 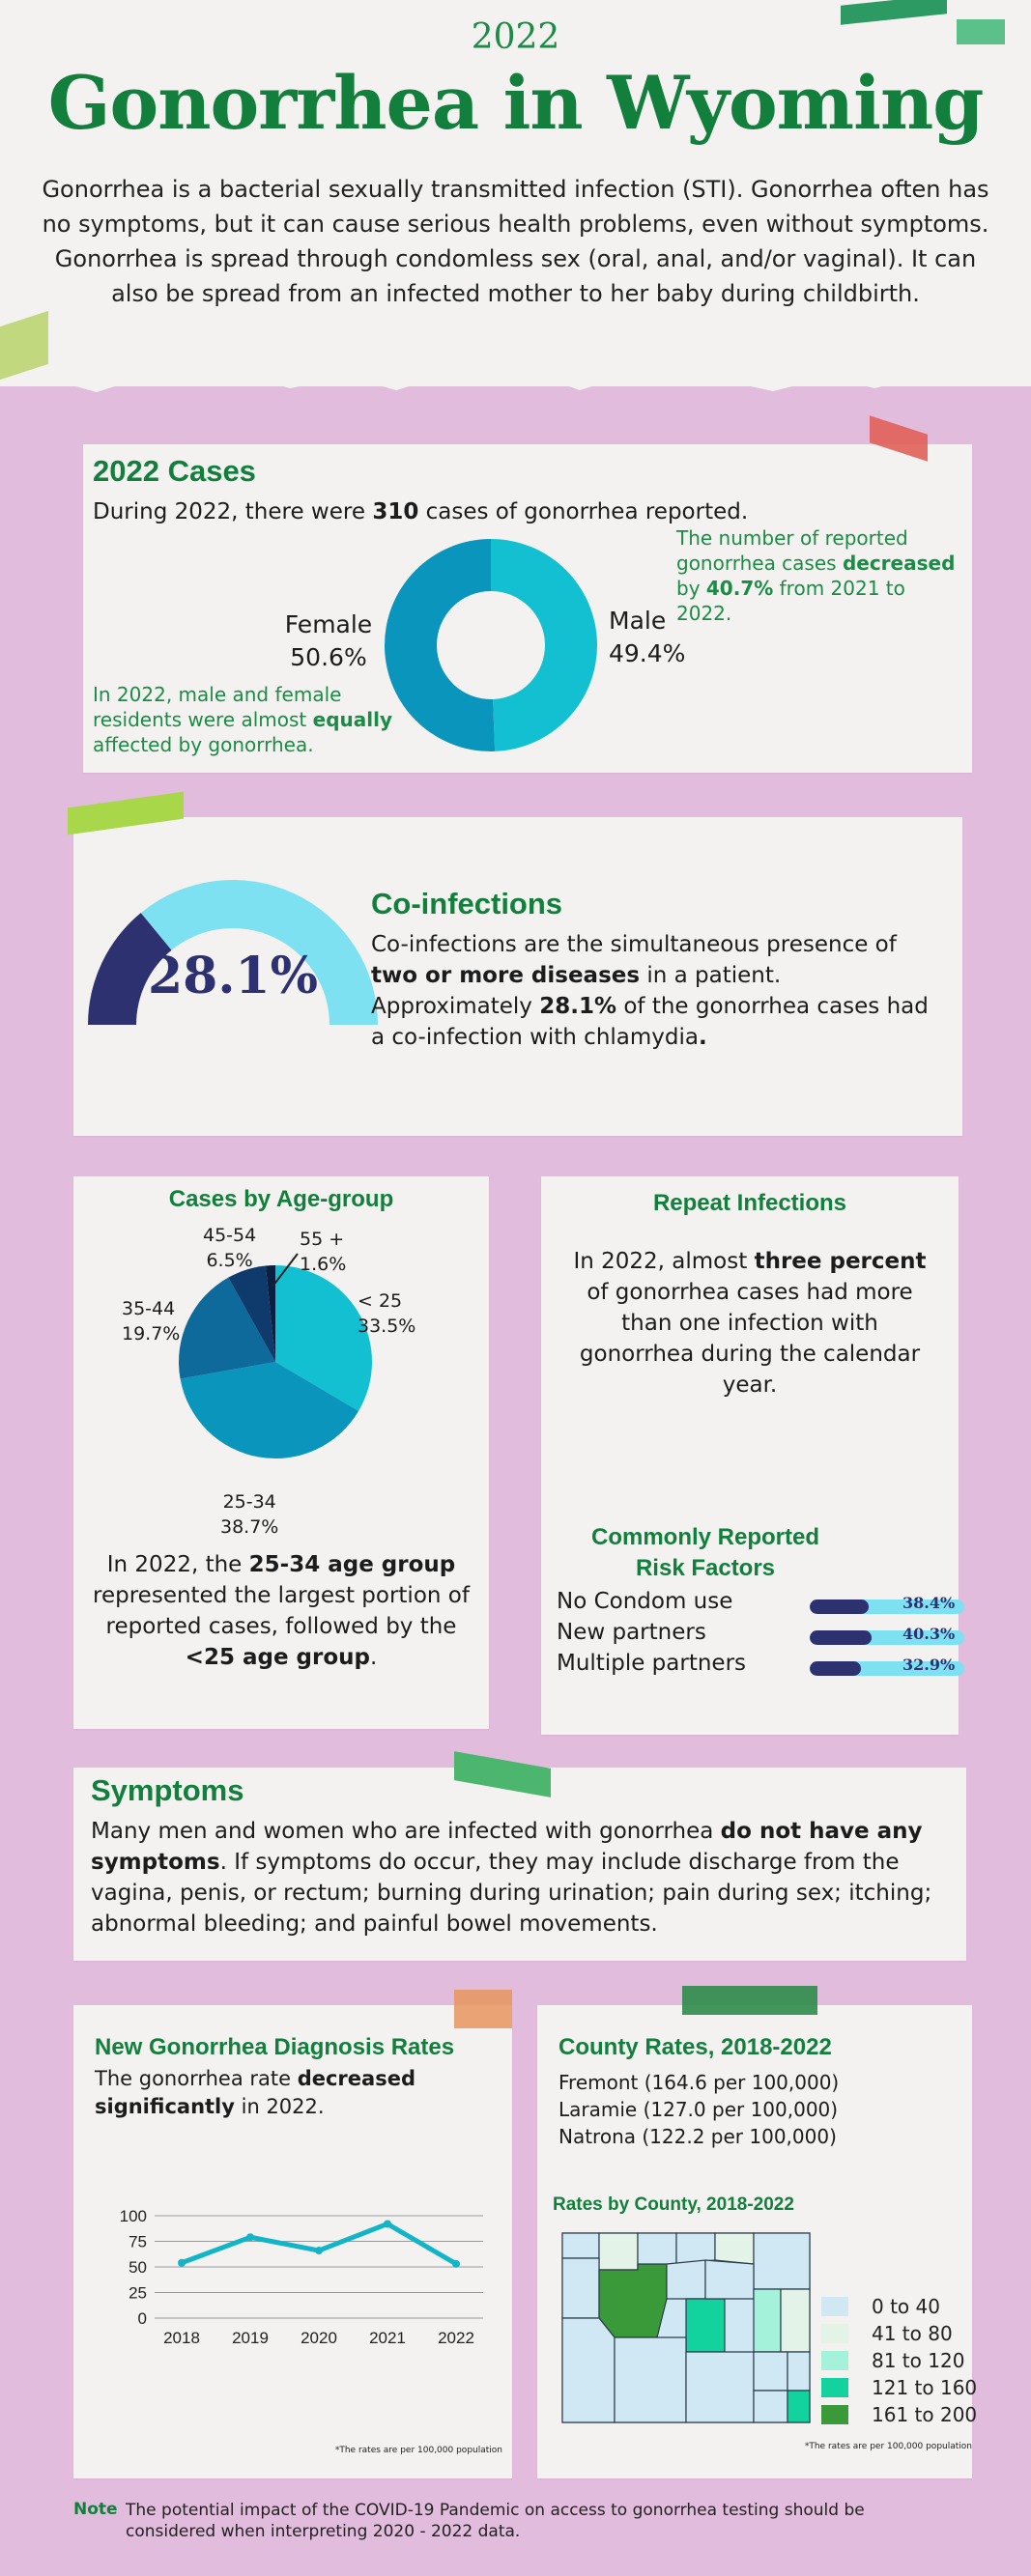 I want to click on map-heading: Rates by County, 2018-2022, so click(x=674, y=2204).